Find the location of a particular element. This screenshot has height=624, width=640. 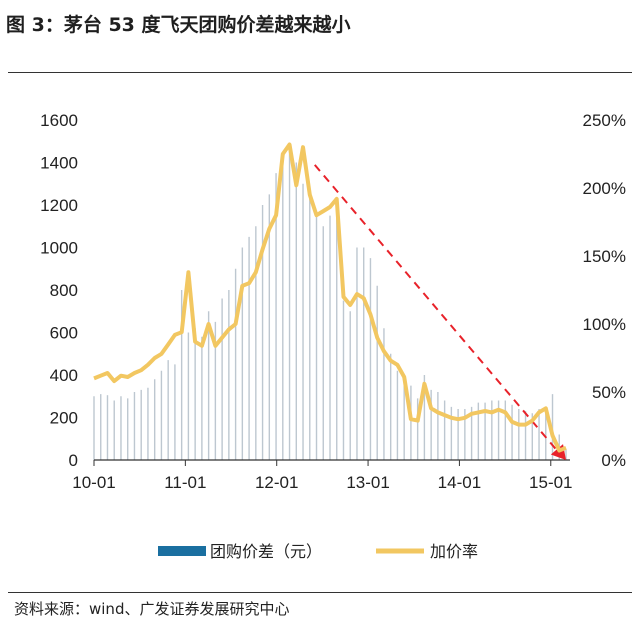

legend-bar-swatch is located at coordinates (182, 551).